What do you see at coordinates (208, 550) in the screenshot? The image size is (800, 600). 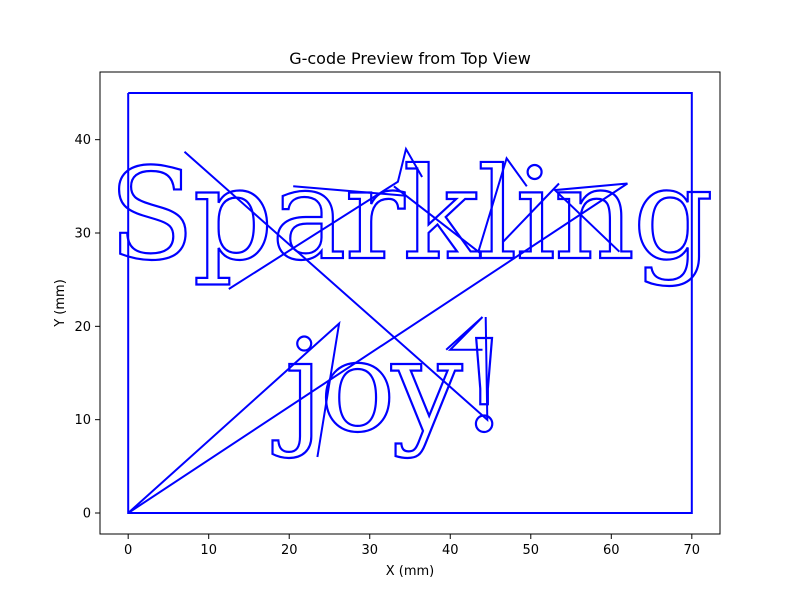 I see `x-tick-label: 10` at bounding box center [208, 550].